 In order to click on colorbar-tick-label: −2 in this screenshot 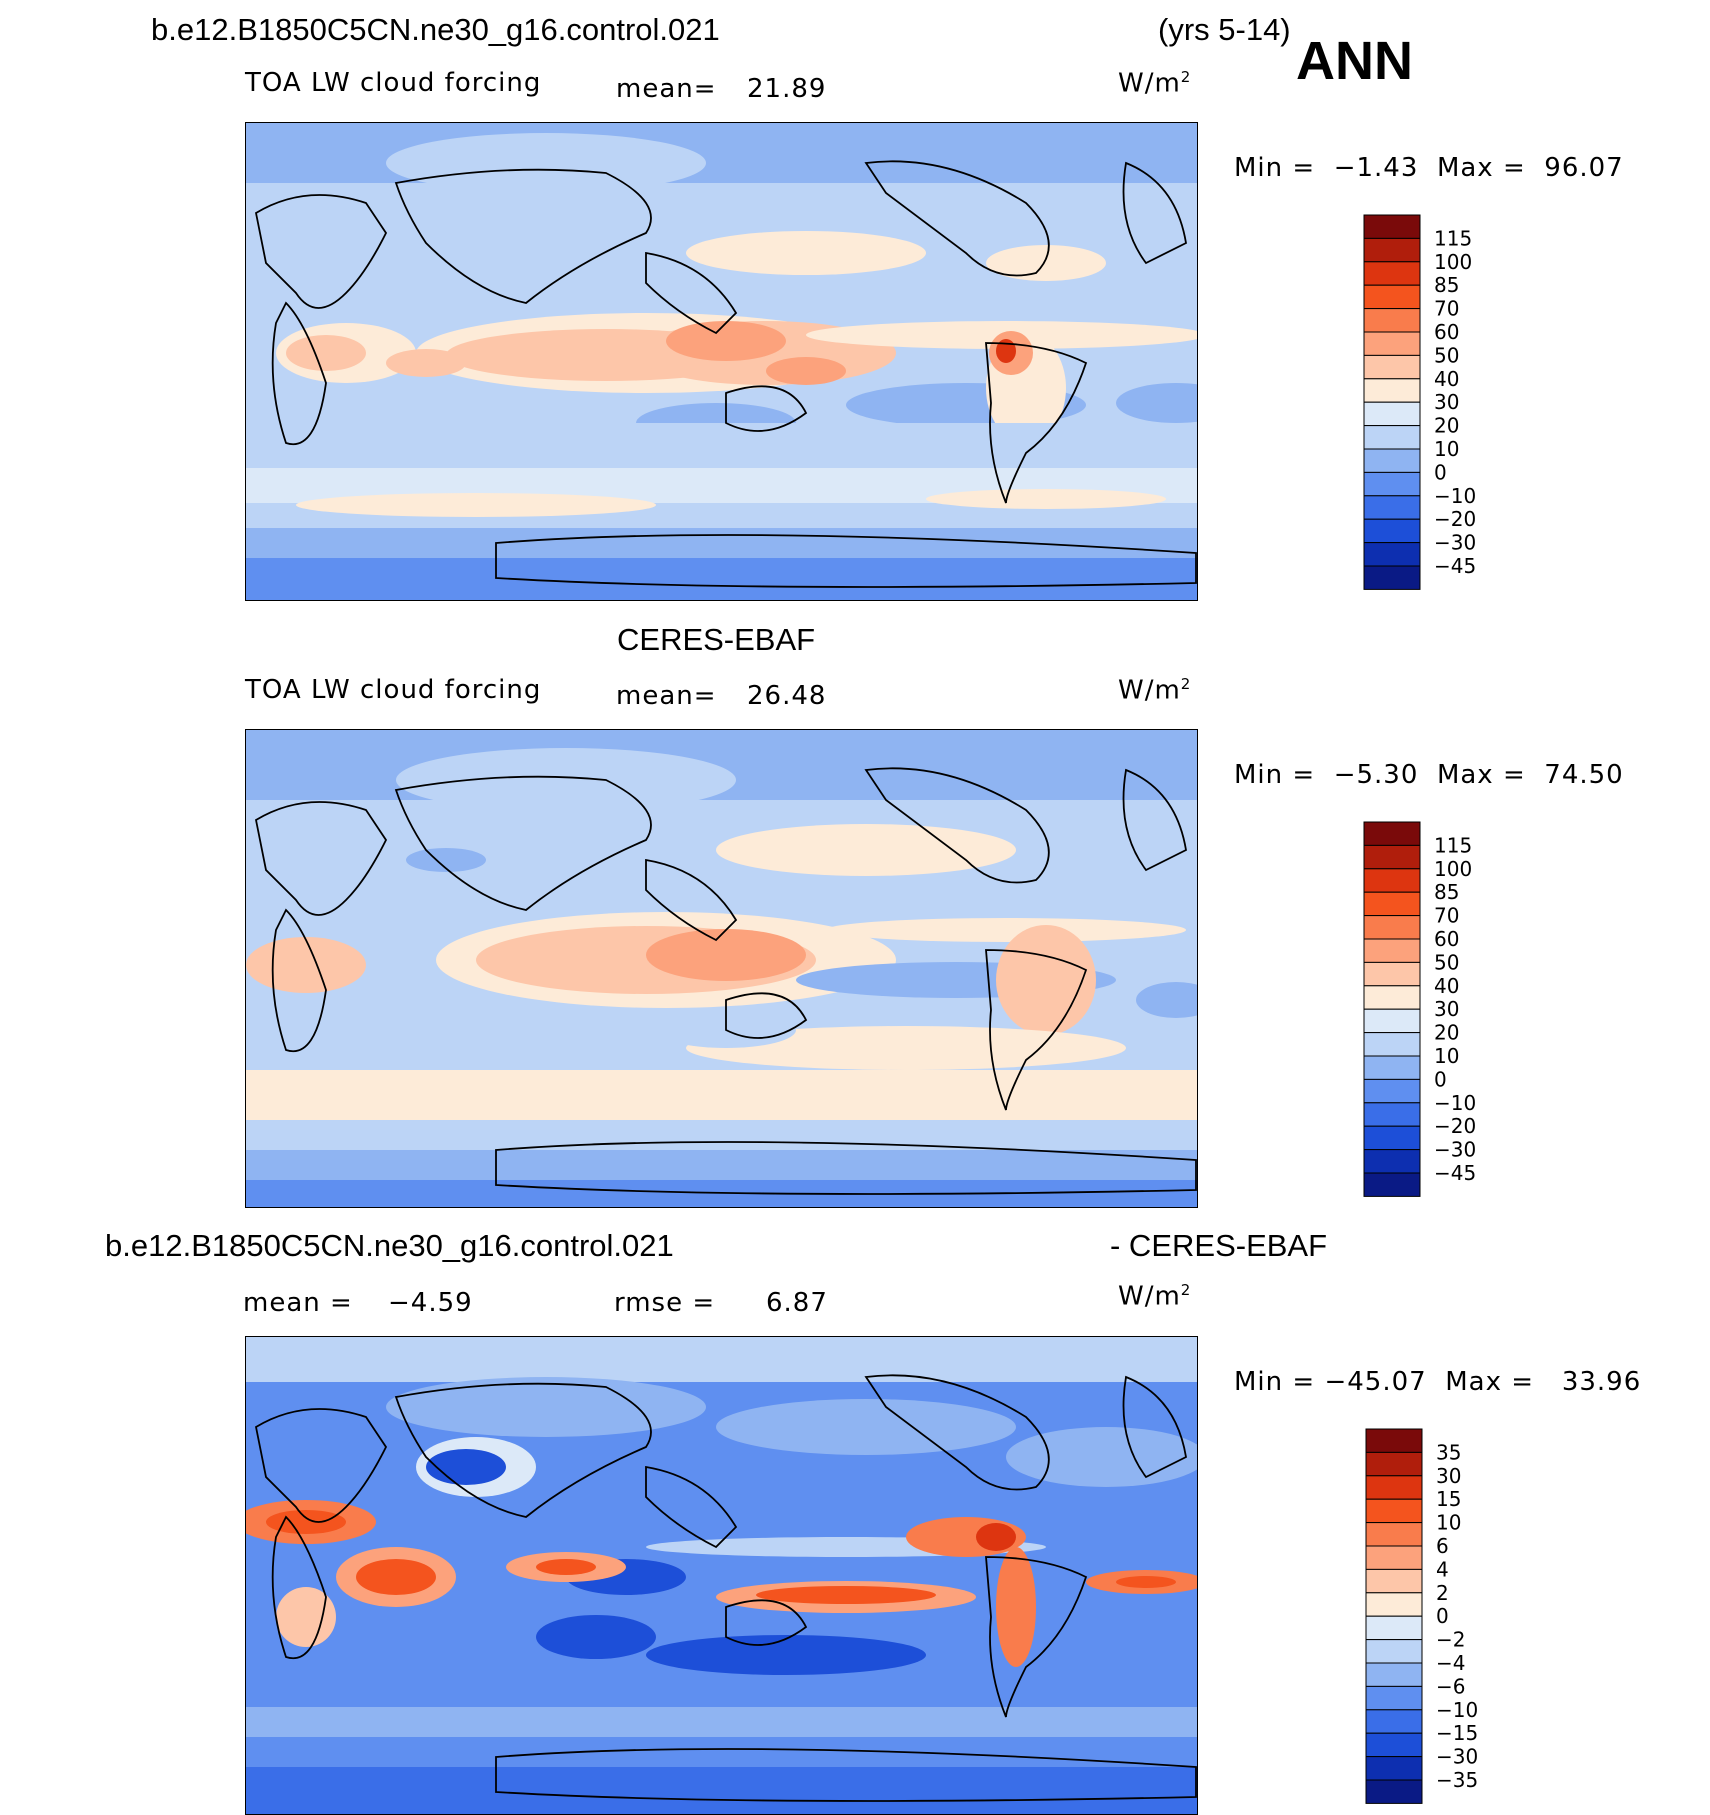, I will do `click(1450, 1640)`.